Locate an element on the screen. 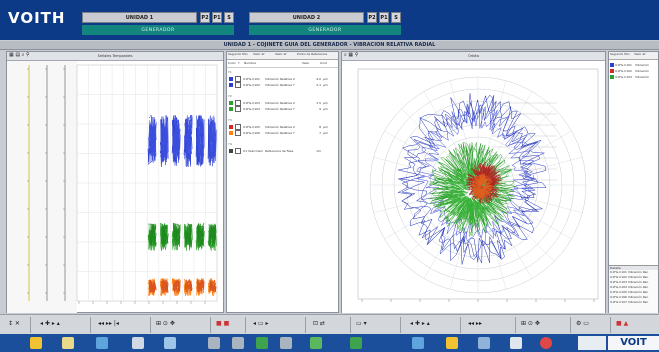 The image size is (659, 352). channel-group-label: Y1 is located at coordinates (230, 72).